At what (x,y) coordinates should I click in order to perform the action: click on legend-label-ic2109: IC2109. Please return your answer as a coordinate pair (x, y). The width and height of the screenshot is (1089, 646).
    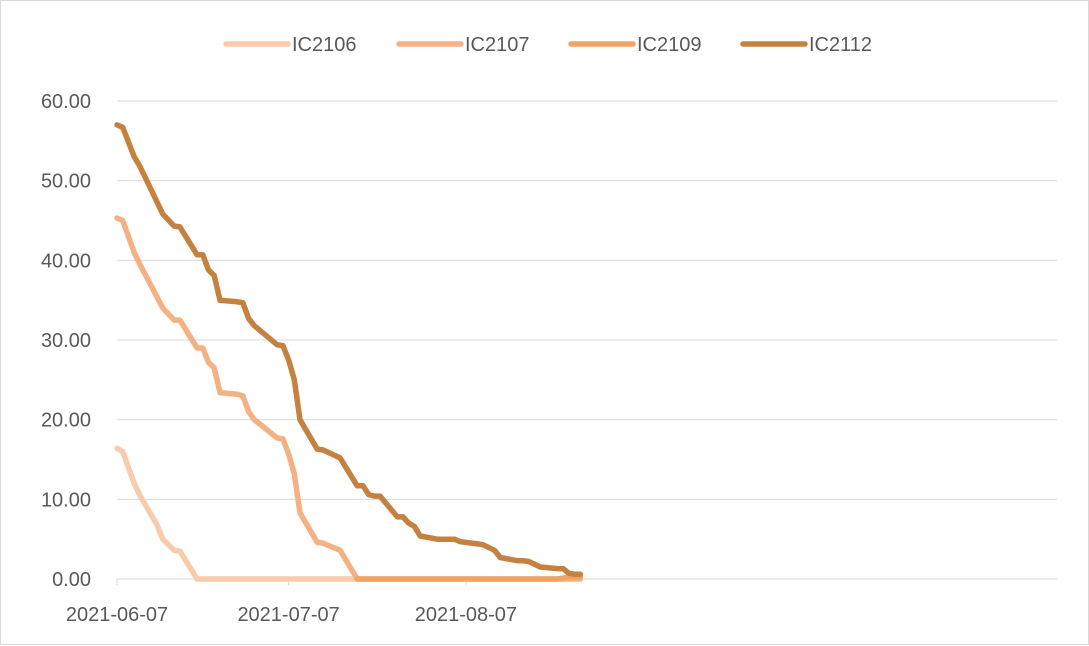
    Looking at the image, I should click on (669, 45).